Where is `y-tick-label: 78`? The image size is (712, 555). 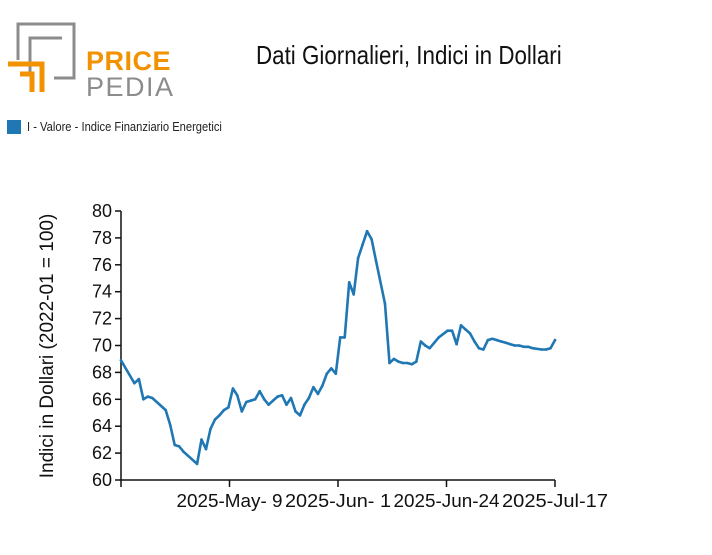
y-tick-label: 78 is located at coordinates (102, 238).